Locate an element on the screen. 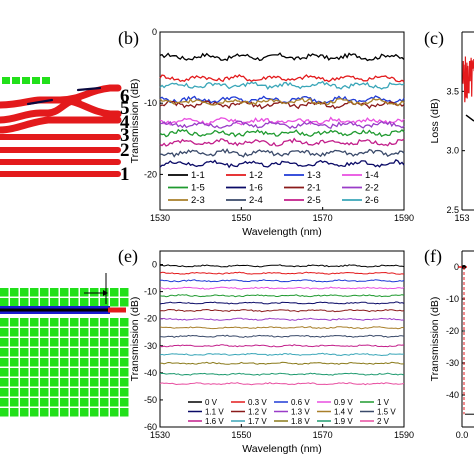  series-line-1.4V is located at coordinates (282, 328).